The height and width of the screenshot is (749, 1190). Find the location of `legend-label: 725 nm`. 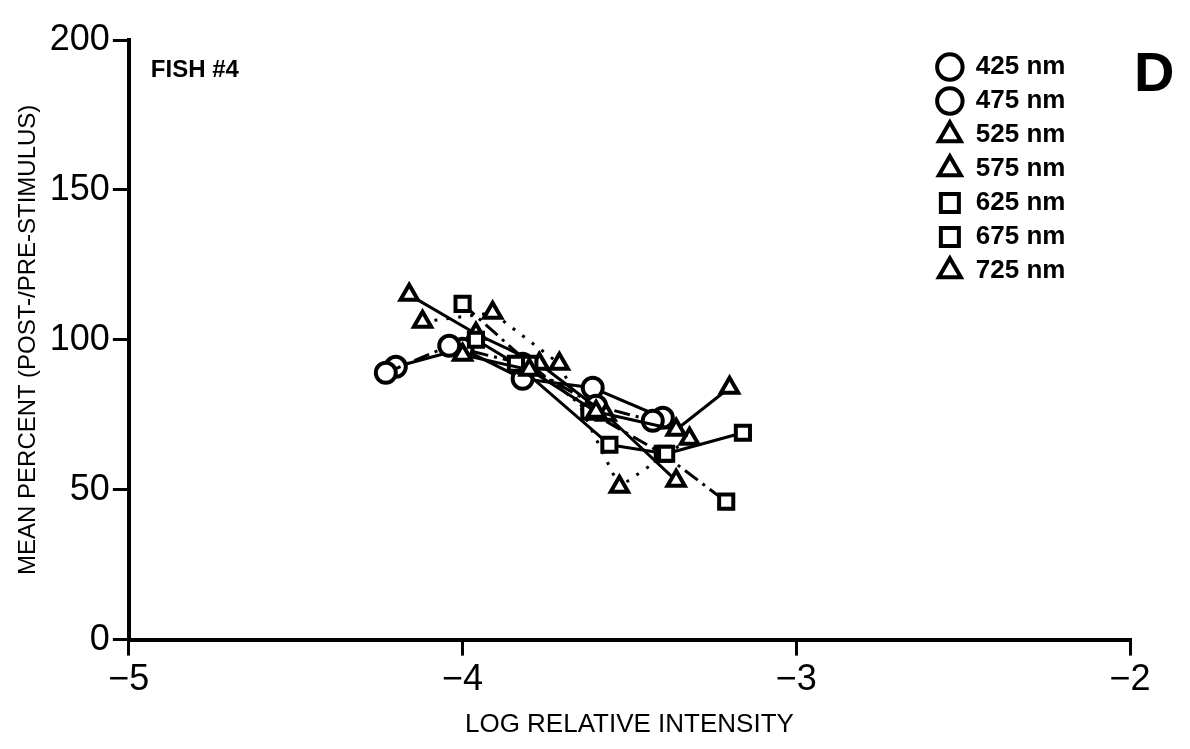

legend-label: 725 nm is located at coordinates (1020, 269).